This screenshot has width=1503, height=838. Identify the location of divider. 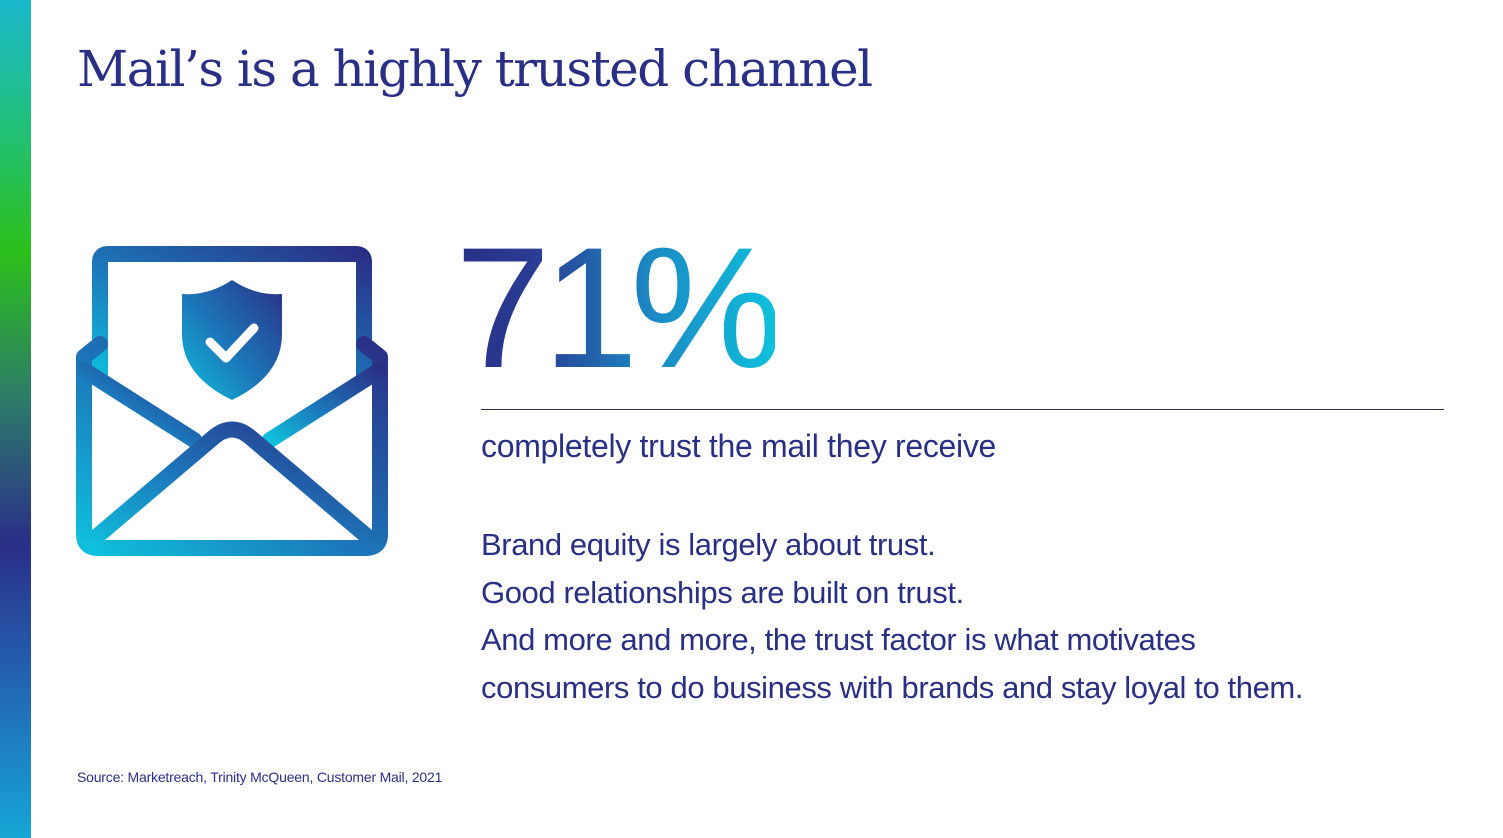
(962, 409).